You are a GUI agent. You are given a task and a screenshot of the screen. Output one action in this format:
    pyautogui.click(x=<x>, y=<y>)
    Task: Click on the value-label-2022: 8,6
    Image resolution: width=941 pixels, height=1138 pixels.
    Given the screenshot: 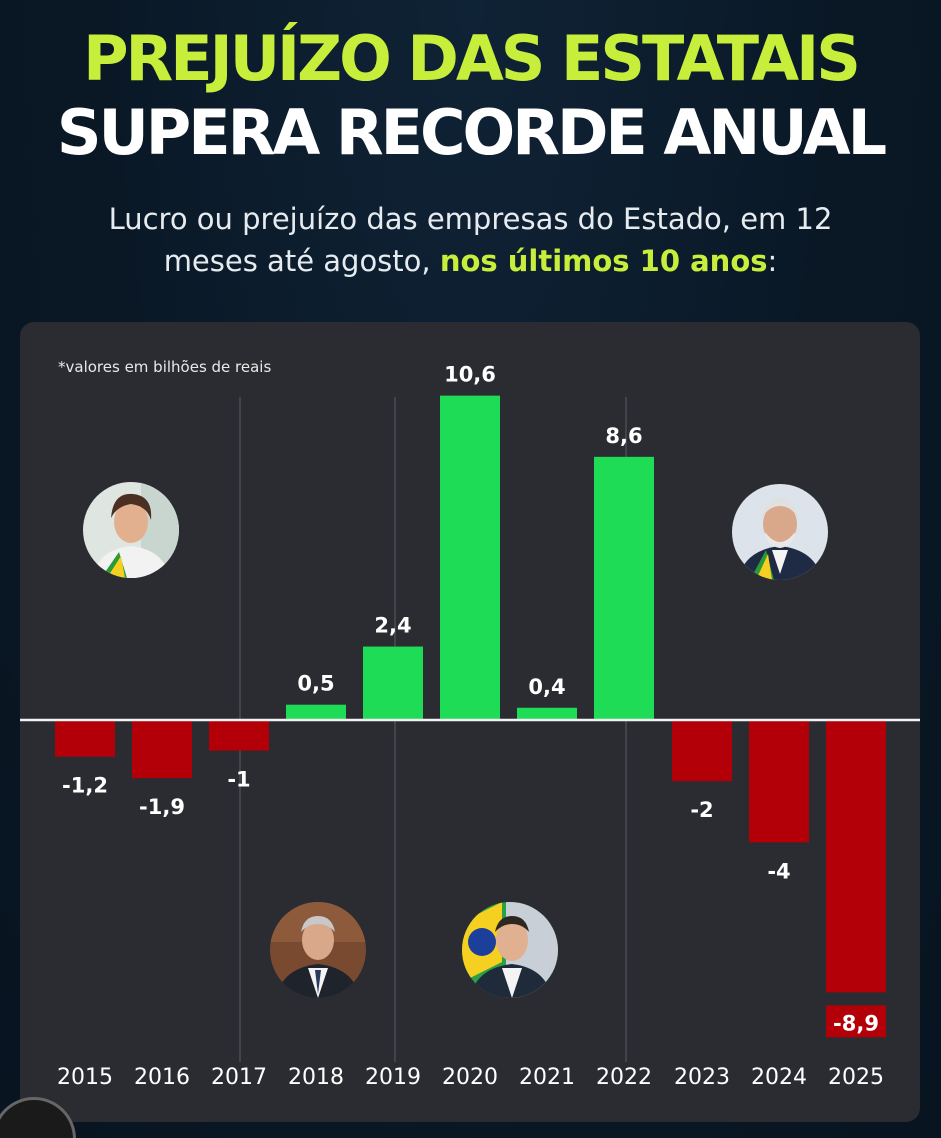 What is the action you would take?
    pyautogui.click(x=623, y=436)
    